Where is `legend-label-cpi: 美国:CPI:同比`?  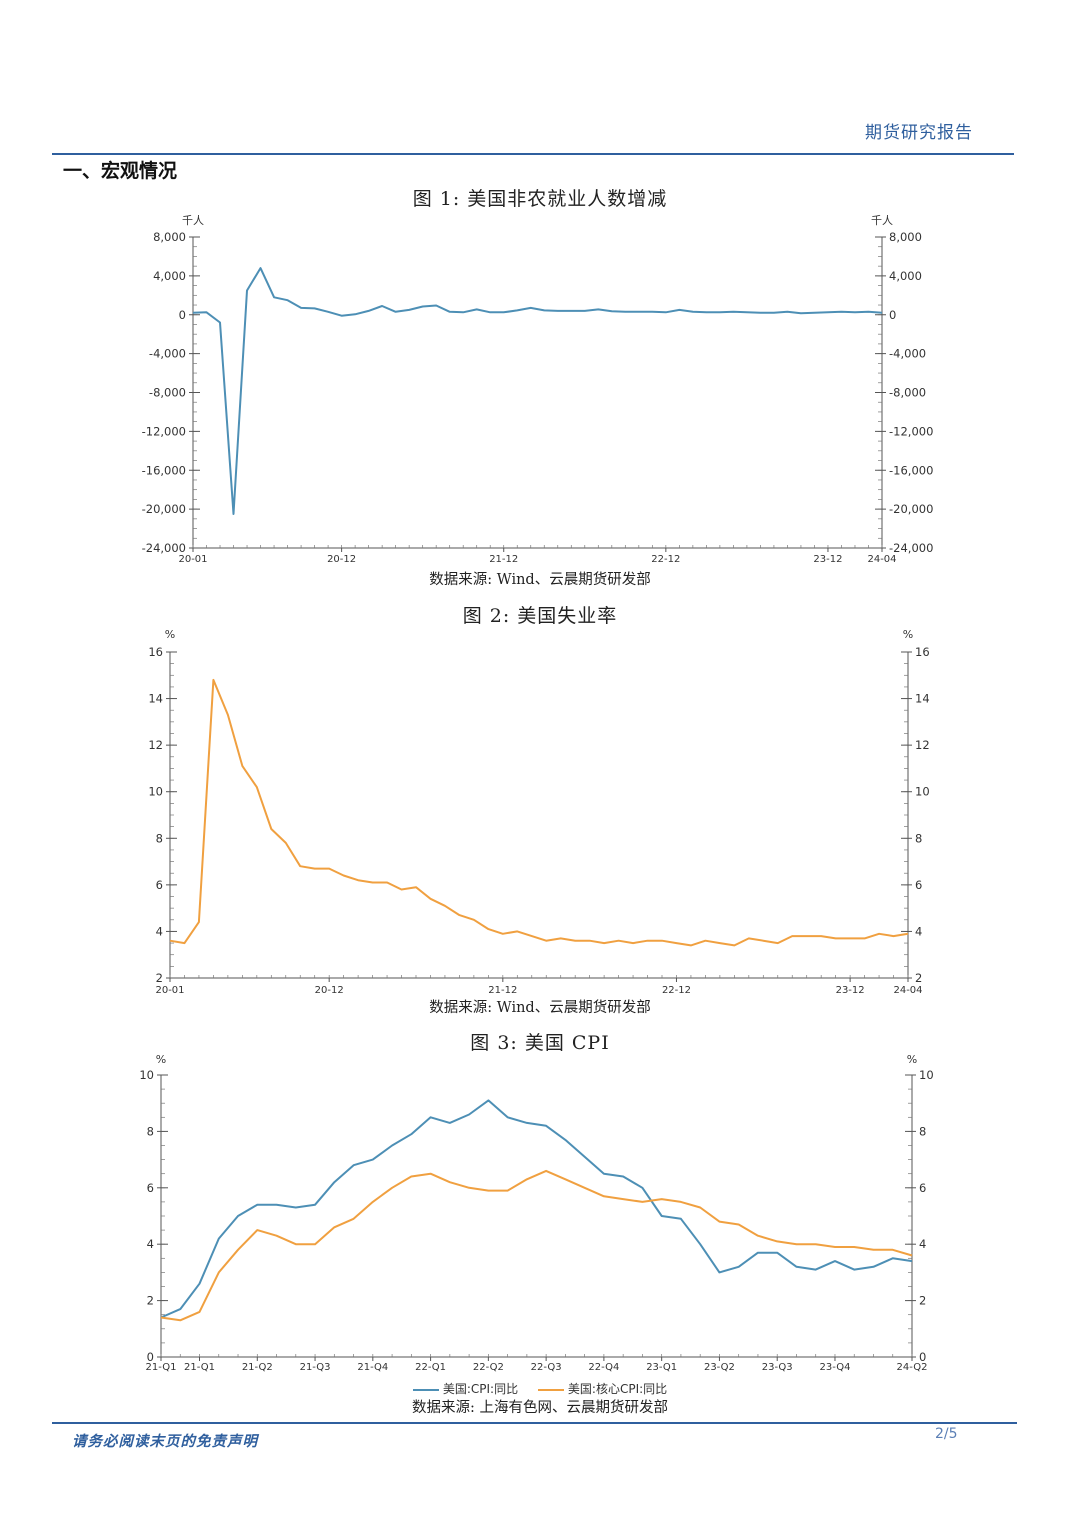 legend-label-cpi: 美国:CPI:同比 is located at coordinates (480, 1389).